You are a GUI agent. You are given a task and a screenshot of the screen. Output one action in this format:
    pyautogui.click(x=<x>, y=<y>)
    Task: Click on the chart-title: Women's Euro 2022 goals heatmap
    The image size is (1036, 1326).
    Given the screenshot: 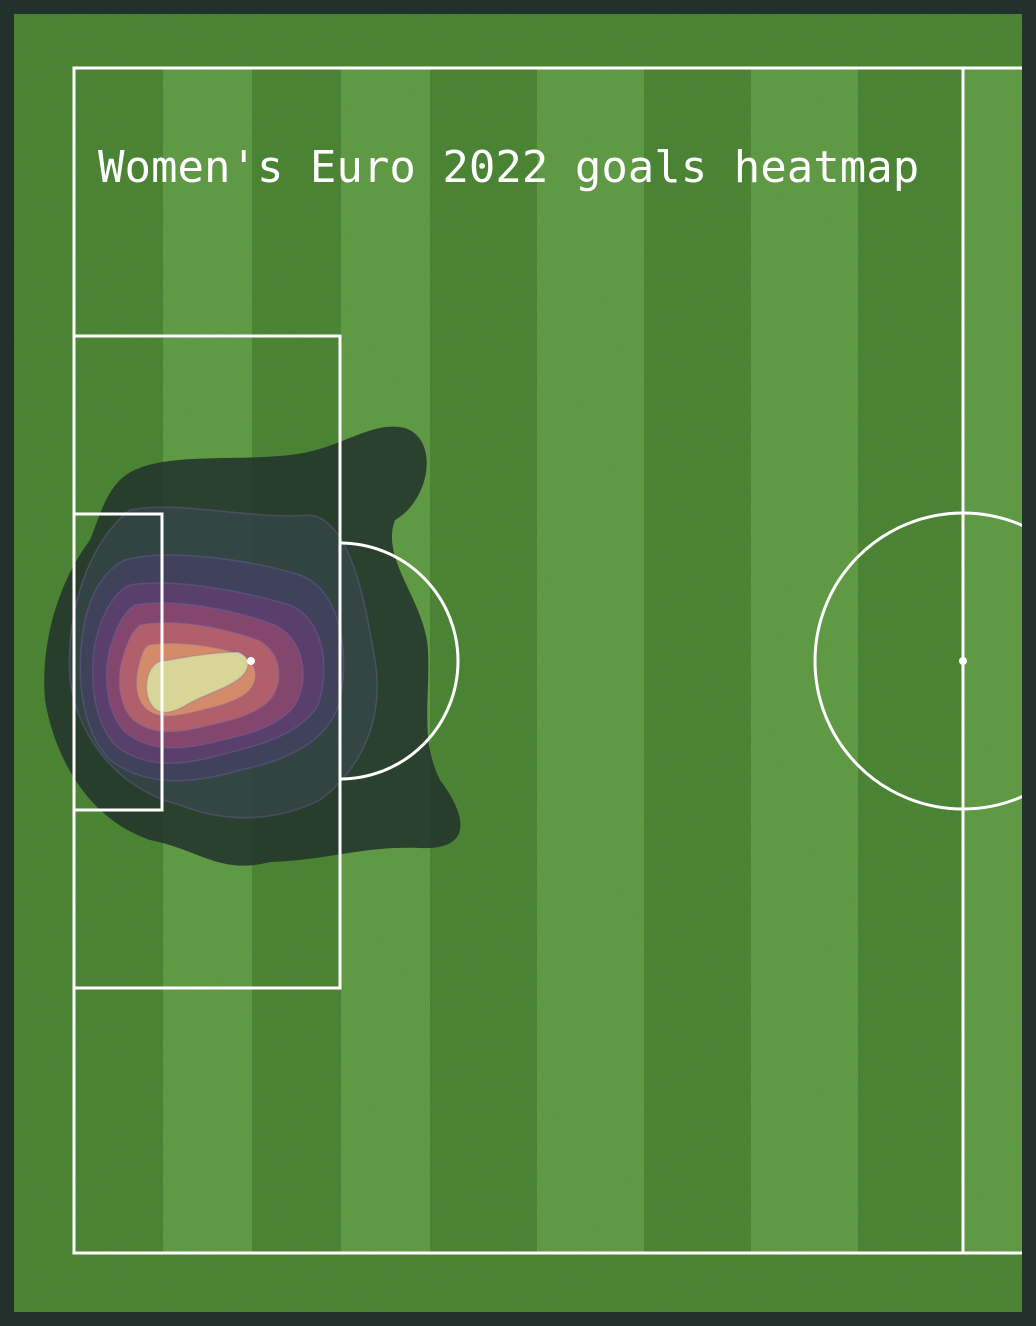 What is the action you would take?
    pyautogui.click(x=508, y=167)
    